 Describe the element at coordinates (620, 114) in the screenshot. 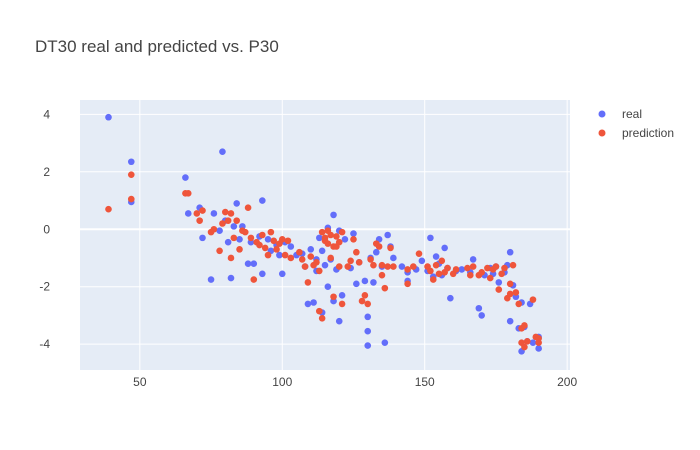

I see `legend-item-real: real` at that location.